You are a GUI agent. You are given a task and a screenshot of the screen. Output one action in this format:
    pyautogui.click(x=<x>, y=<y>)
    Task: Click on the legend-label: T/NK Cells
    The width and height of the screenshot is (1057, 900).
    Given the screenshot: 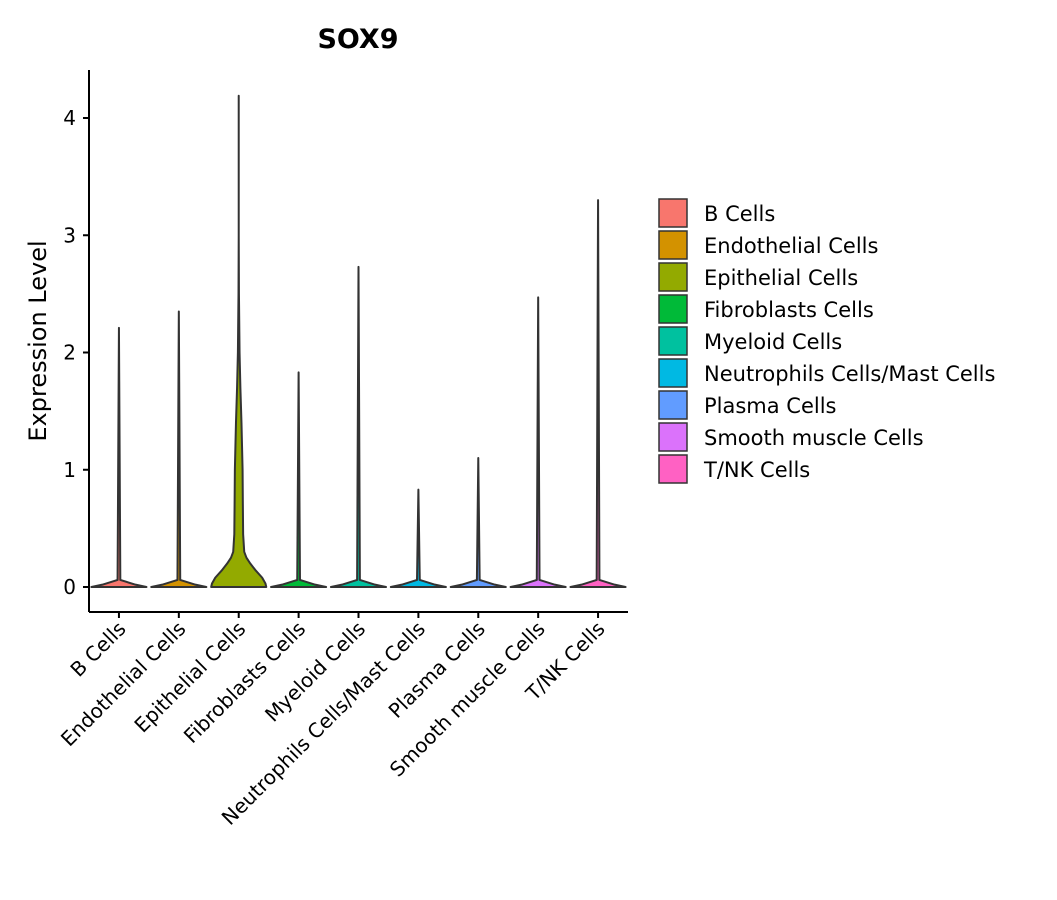 What is the action you would take?
    pyautogui.click(x=756, y=470)
    